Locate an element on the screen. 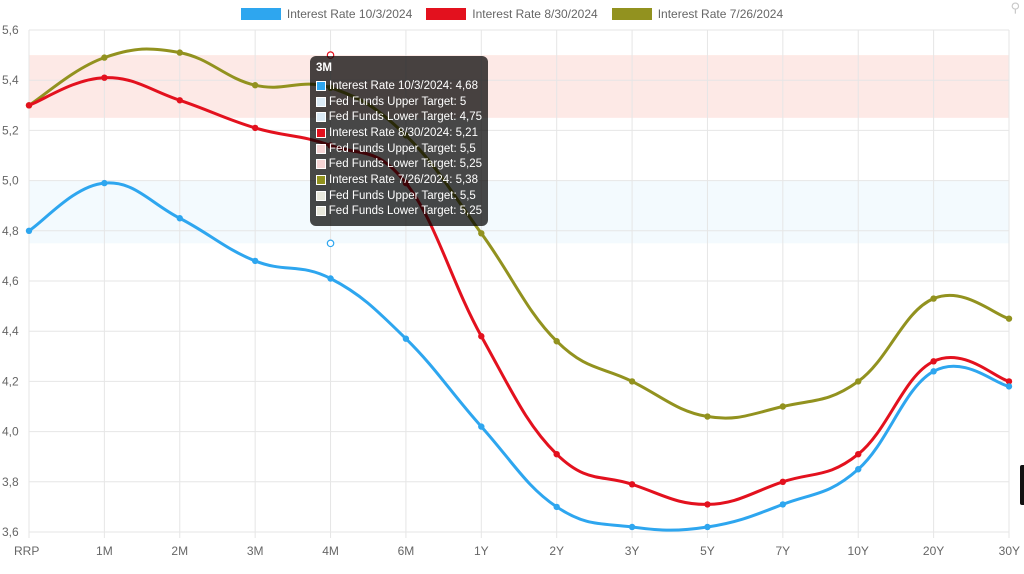  y-tick-label: 3,6 is located at coordinates (10, 532).